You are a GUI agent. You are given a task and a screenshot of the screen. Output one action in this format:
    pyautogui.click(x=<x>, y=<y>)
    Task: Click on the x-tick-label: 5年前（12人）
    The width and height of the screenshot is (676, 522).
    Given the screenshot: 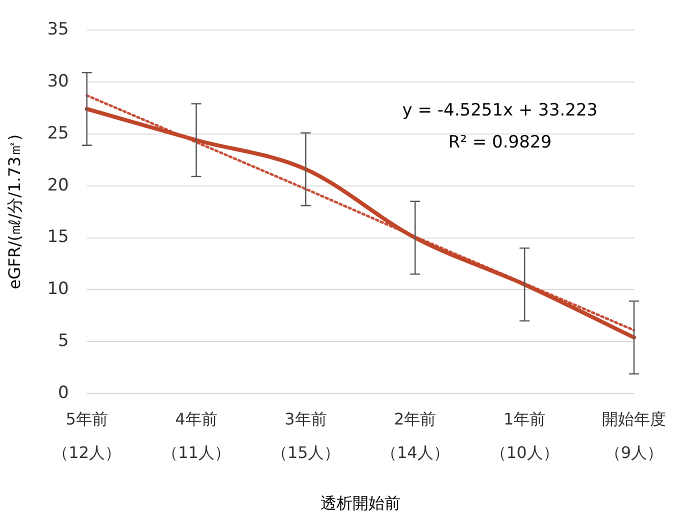 What is the action you would take?
    pyautogui.click(x=87, y=436)
    